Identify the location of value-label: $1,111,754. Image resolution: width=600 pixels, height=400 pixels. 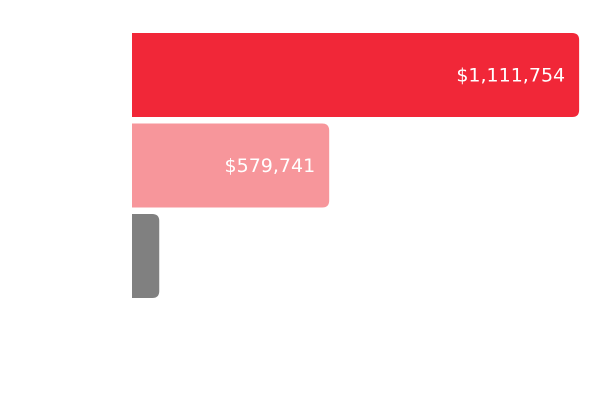
(510, 76).